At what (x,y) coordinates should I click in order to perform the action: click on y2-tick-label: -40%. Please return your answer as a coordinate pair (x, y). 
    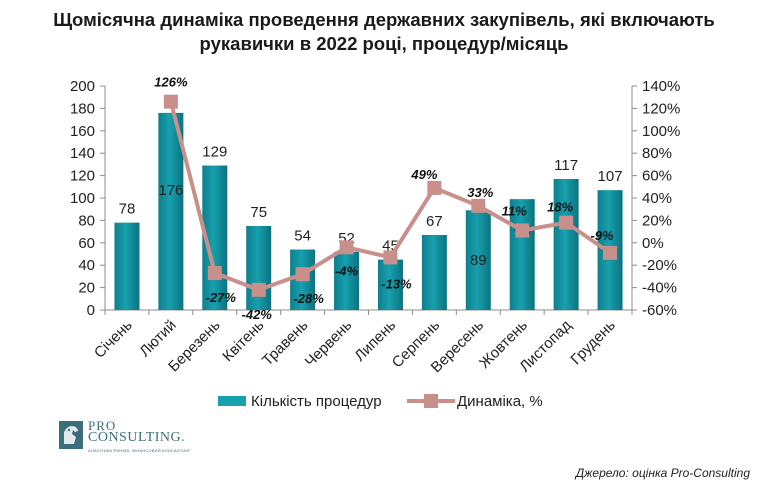
    Looking at the image, I should click on (659, 288).